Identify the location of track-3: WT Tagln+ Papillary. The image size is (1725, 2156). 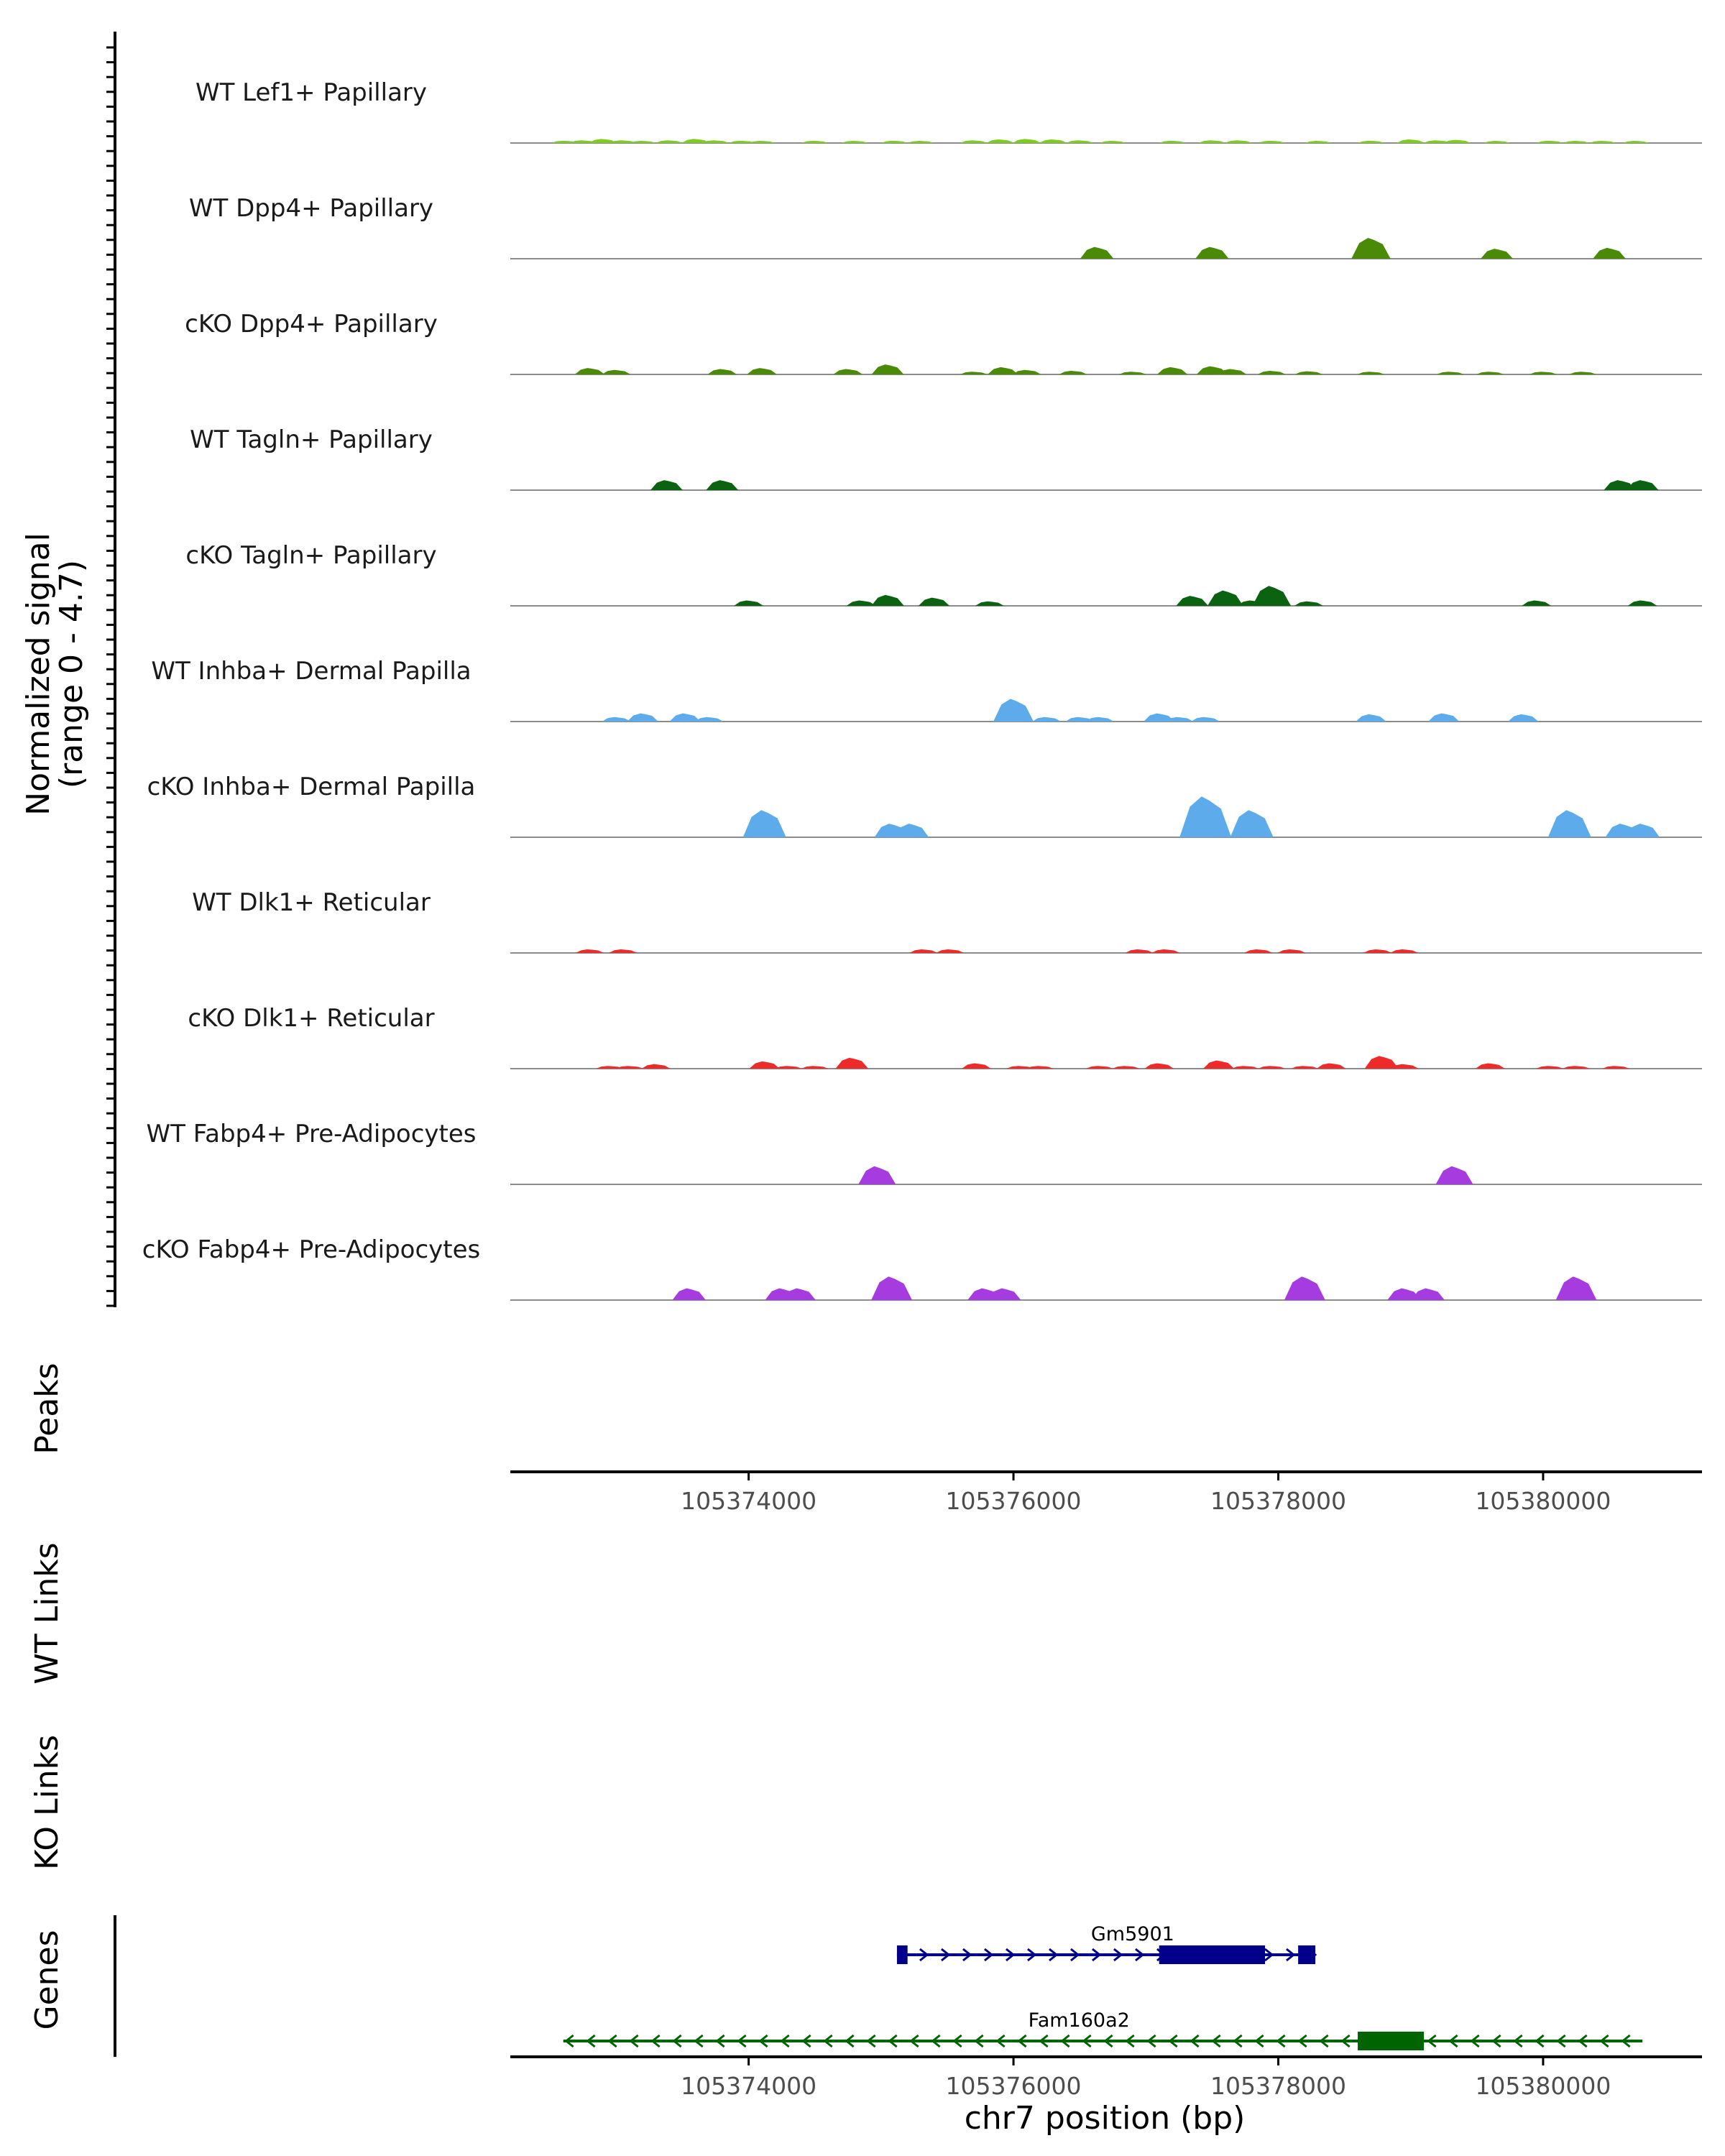
(946, 458).